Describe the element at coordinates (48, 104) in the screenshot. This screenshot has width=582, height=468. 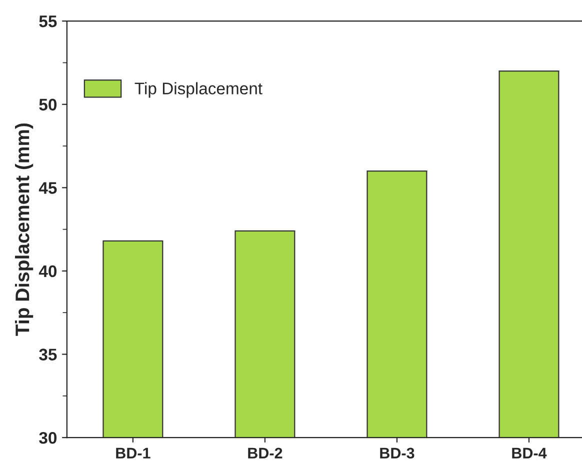
I see `y-tick-label: 50` at that location.